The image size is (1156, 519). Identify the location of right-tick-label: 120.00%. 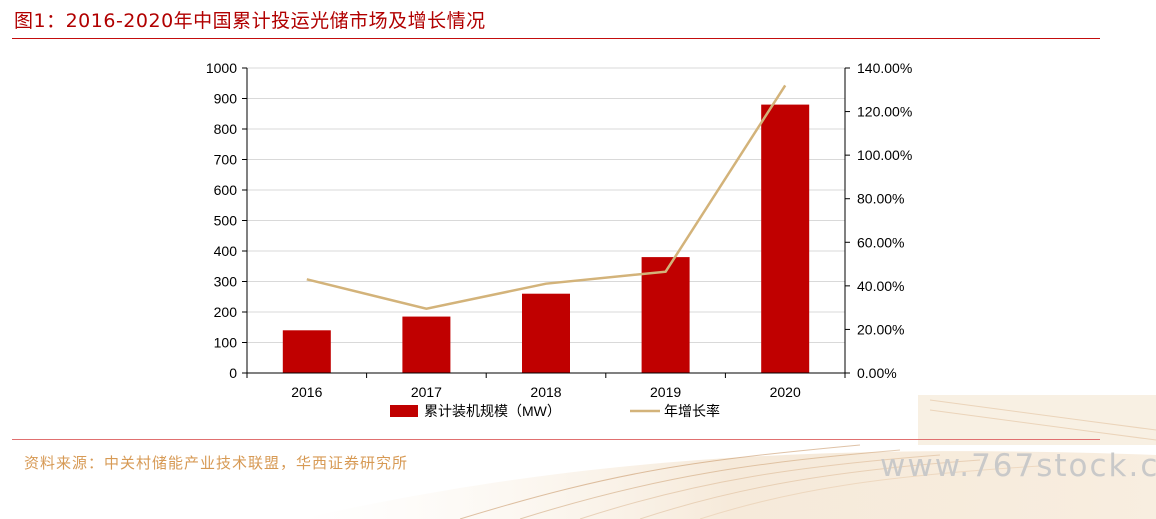
(884, 112).